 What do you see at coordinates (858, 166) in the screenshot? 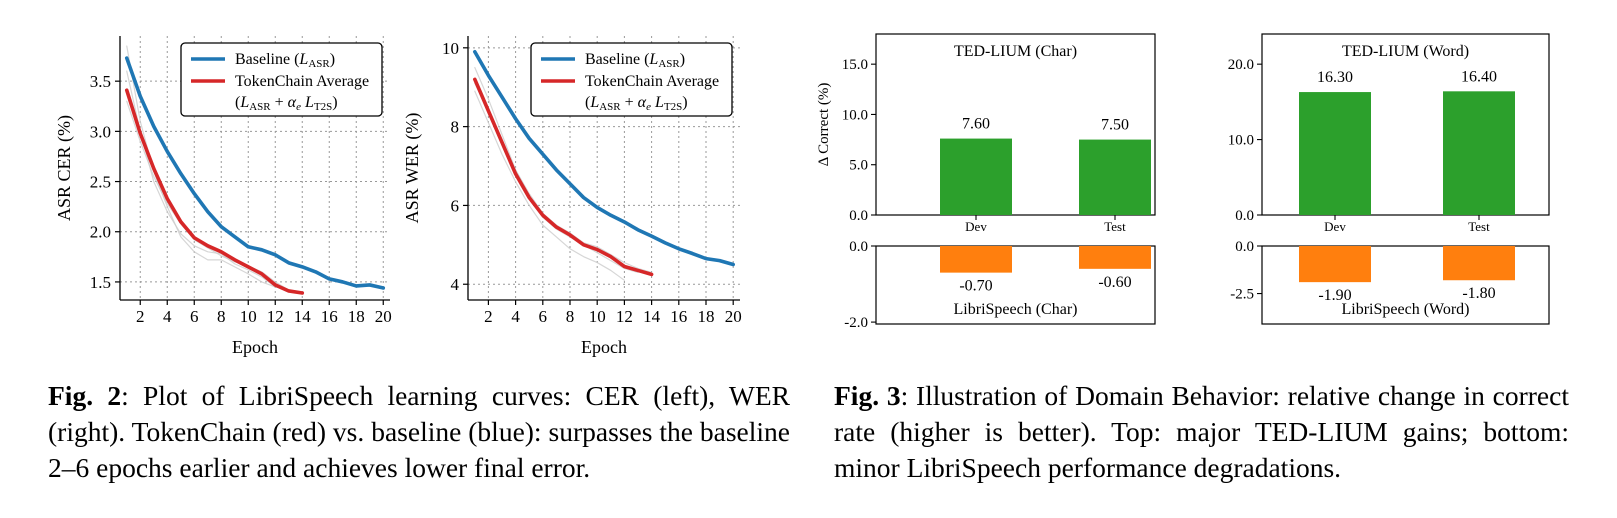
I see `y-tick-label: 5.0` at bounding box center [858, 166].